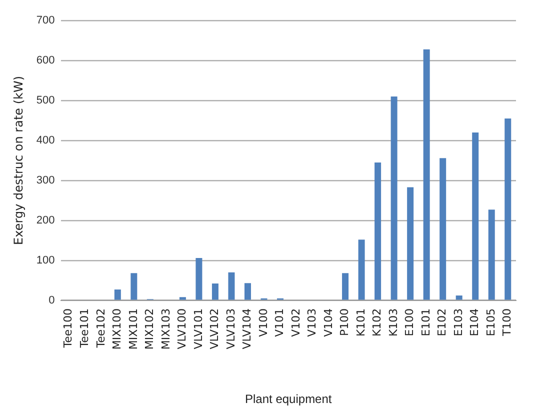  What do you see at coordinates (198, 329) in the screenshot?
I see `x-tick-label: VLV101` at bounding box center [198, 329].